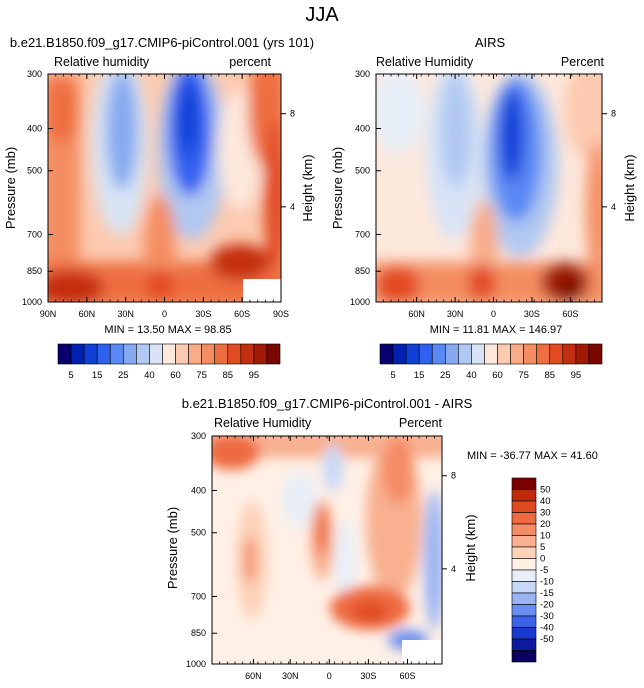  I want to click on missing-data-region, so click(422, 652).